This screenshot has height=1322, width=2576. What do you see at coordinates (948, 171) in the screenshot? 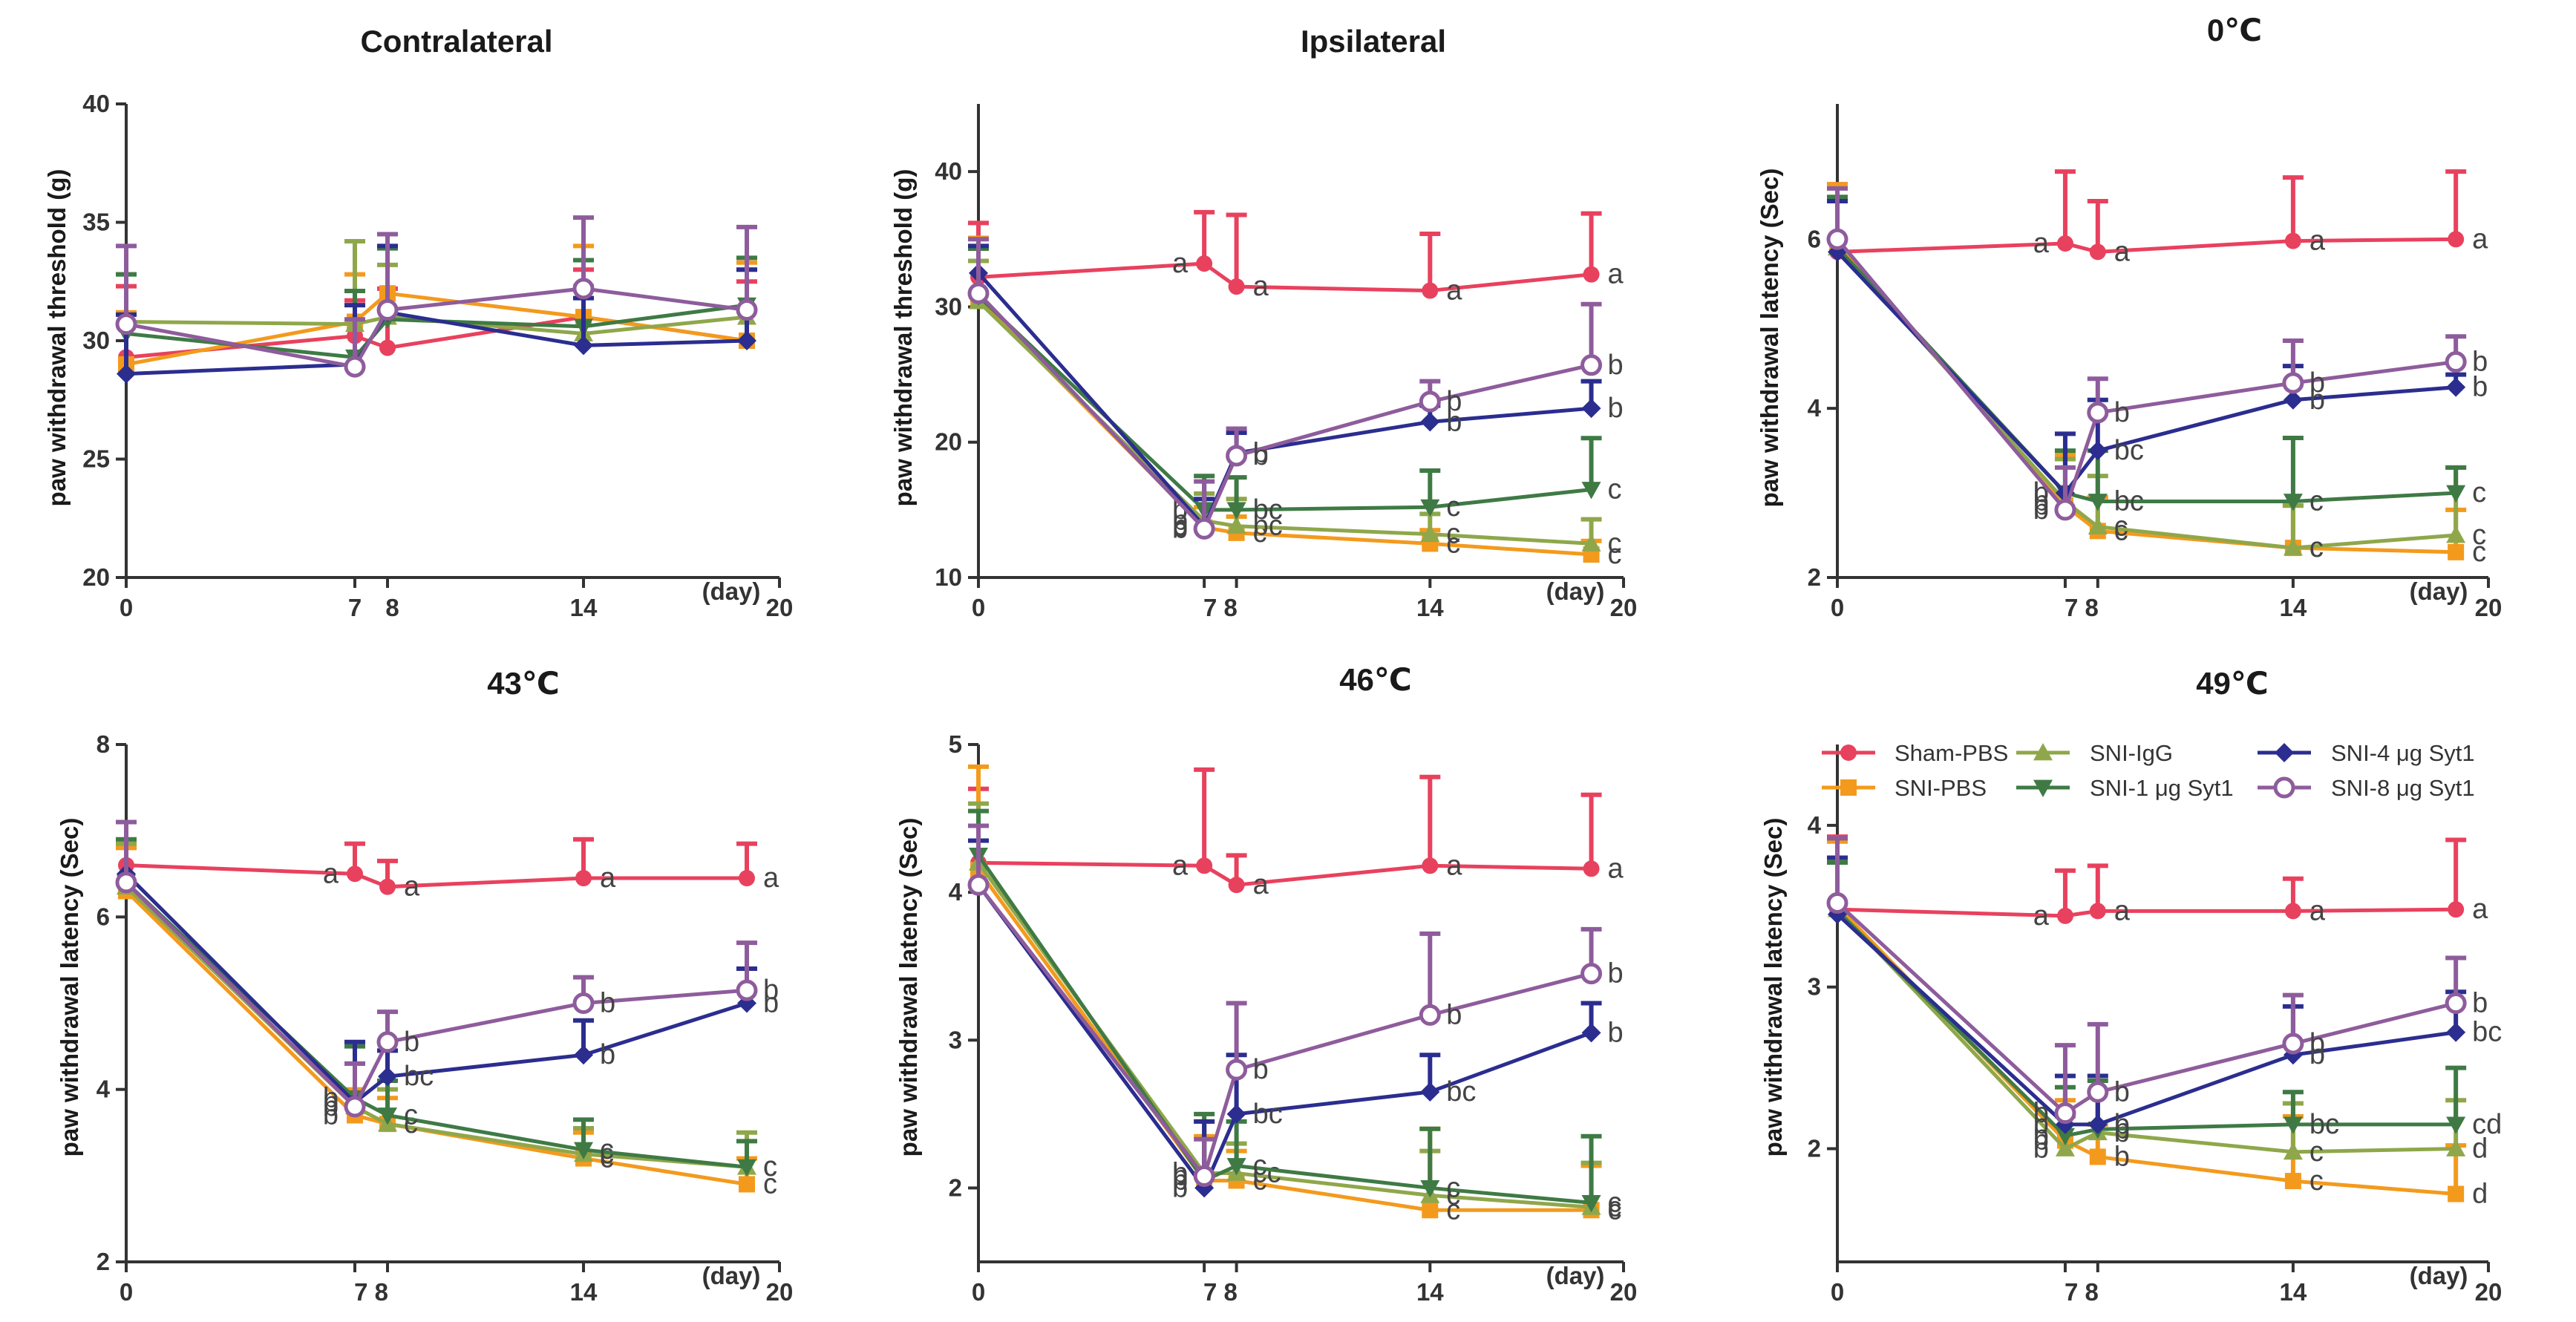
I see `y-tick-label: 40` at bounding box center [948, 171].